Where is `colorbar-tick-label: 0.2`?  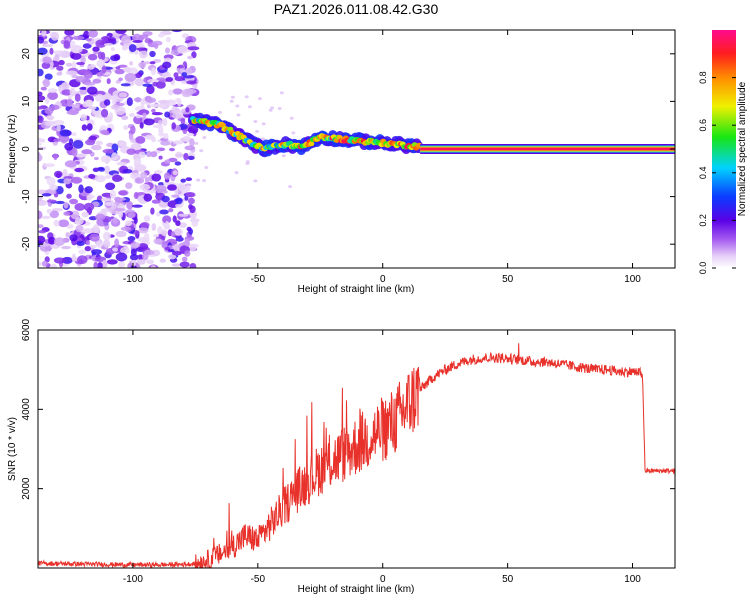 colorbar-tick-label: 0.2 is located at coordinates (703, 220).